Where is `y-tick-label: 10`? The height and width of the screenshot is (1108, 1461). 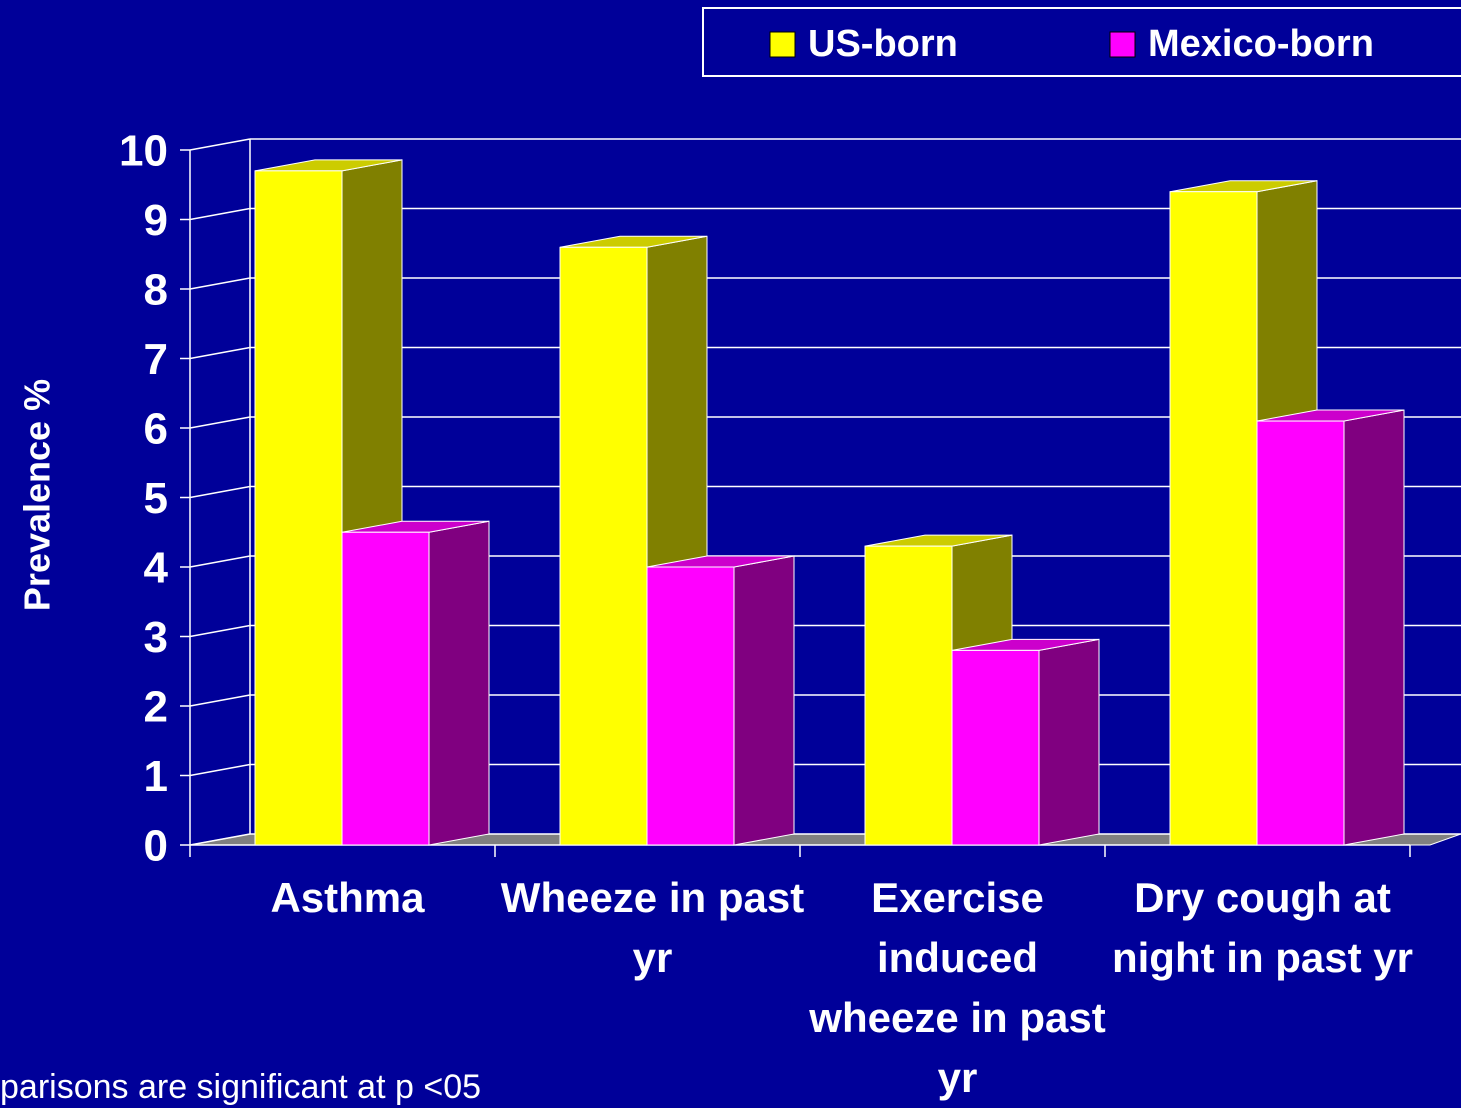 y-tick-label: 10 is located at coordinates (143, 151).